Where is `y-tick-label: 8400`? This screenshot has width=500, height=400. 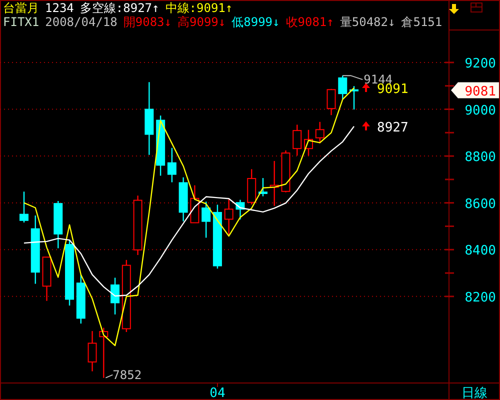 y-tick-label: 8400 is located at coordinates (480, 251).